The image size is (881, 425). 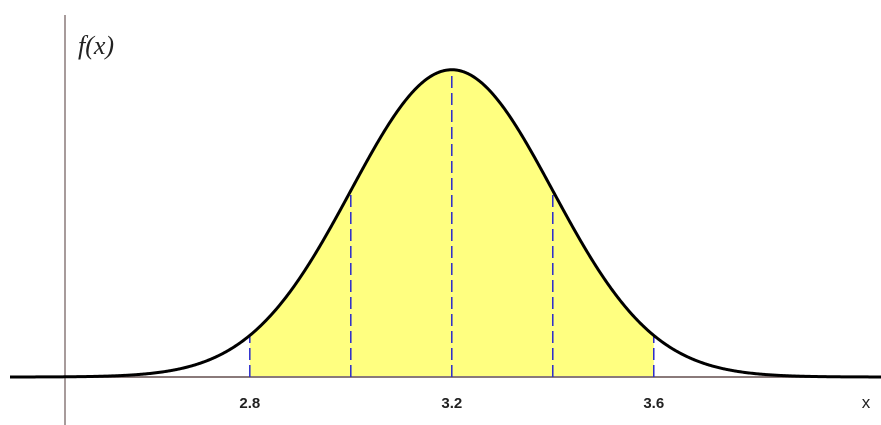 I want to click on x-tick-label: 3.2, so click(x=451, y=403).